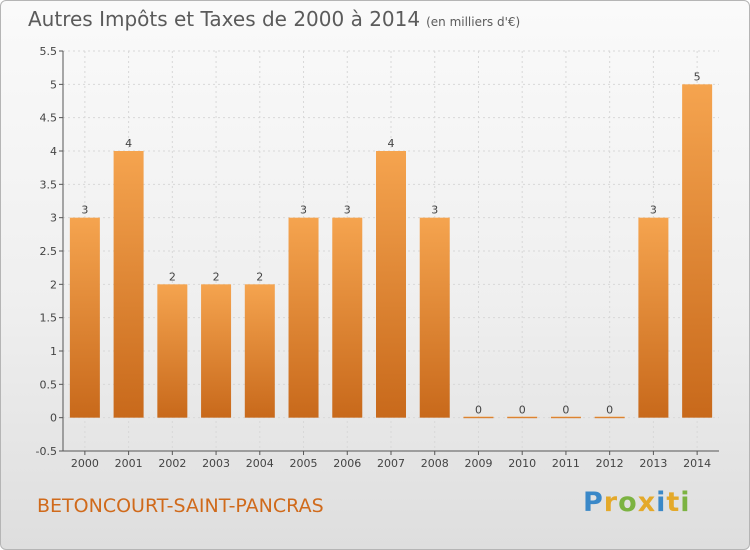 The height and width of the screenshot is (550, 750). What do you see at coordinates (85, 463) in the screenshot?
I see `x-tick-label-2000: 2000` at bounding box center [85, 463].